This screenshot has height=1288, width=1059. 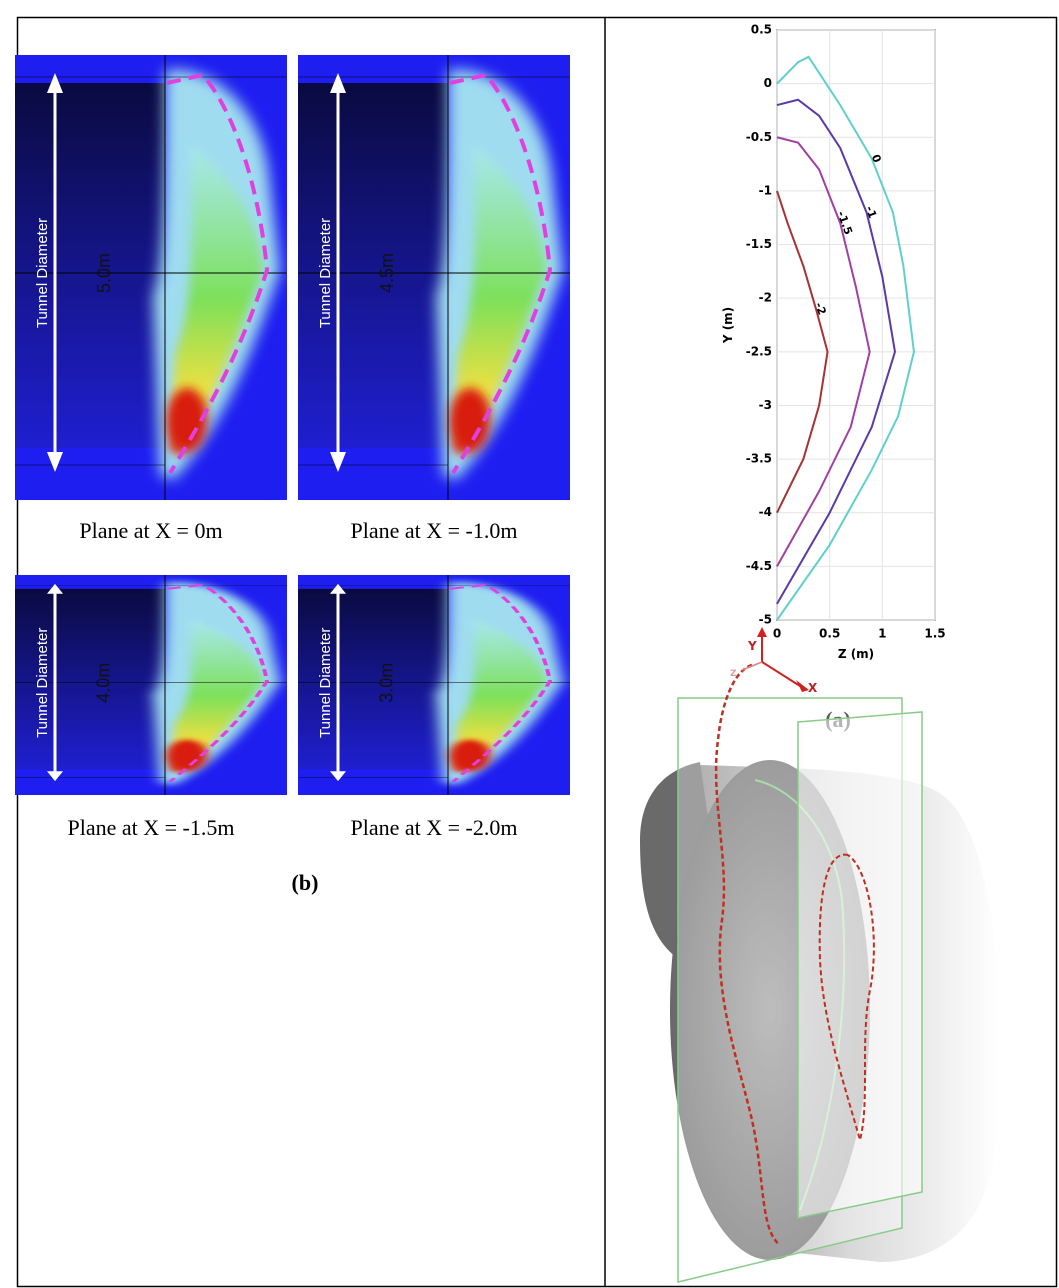 What do you see at coordinates (765, 405) in the screenshot?
I see `y-tick-label: -3` at bounding box center [765, 405].